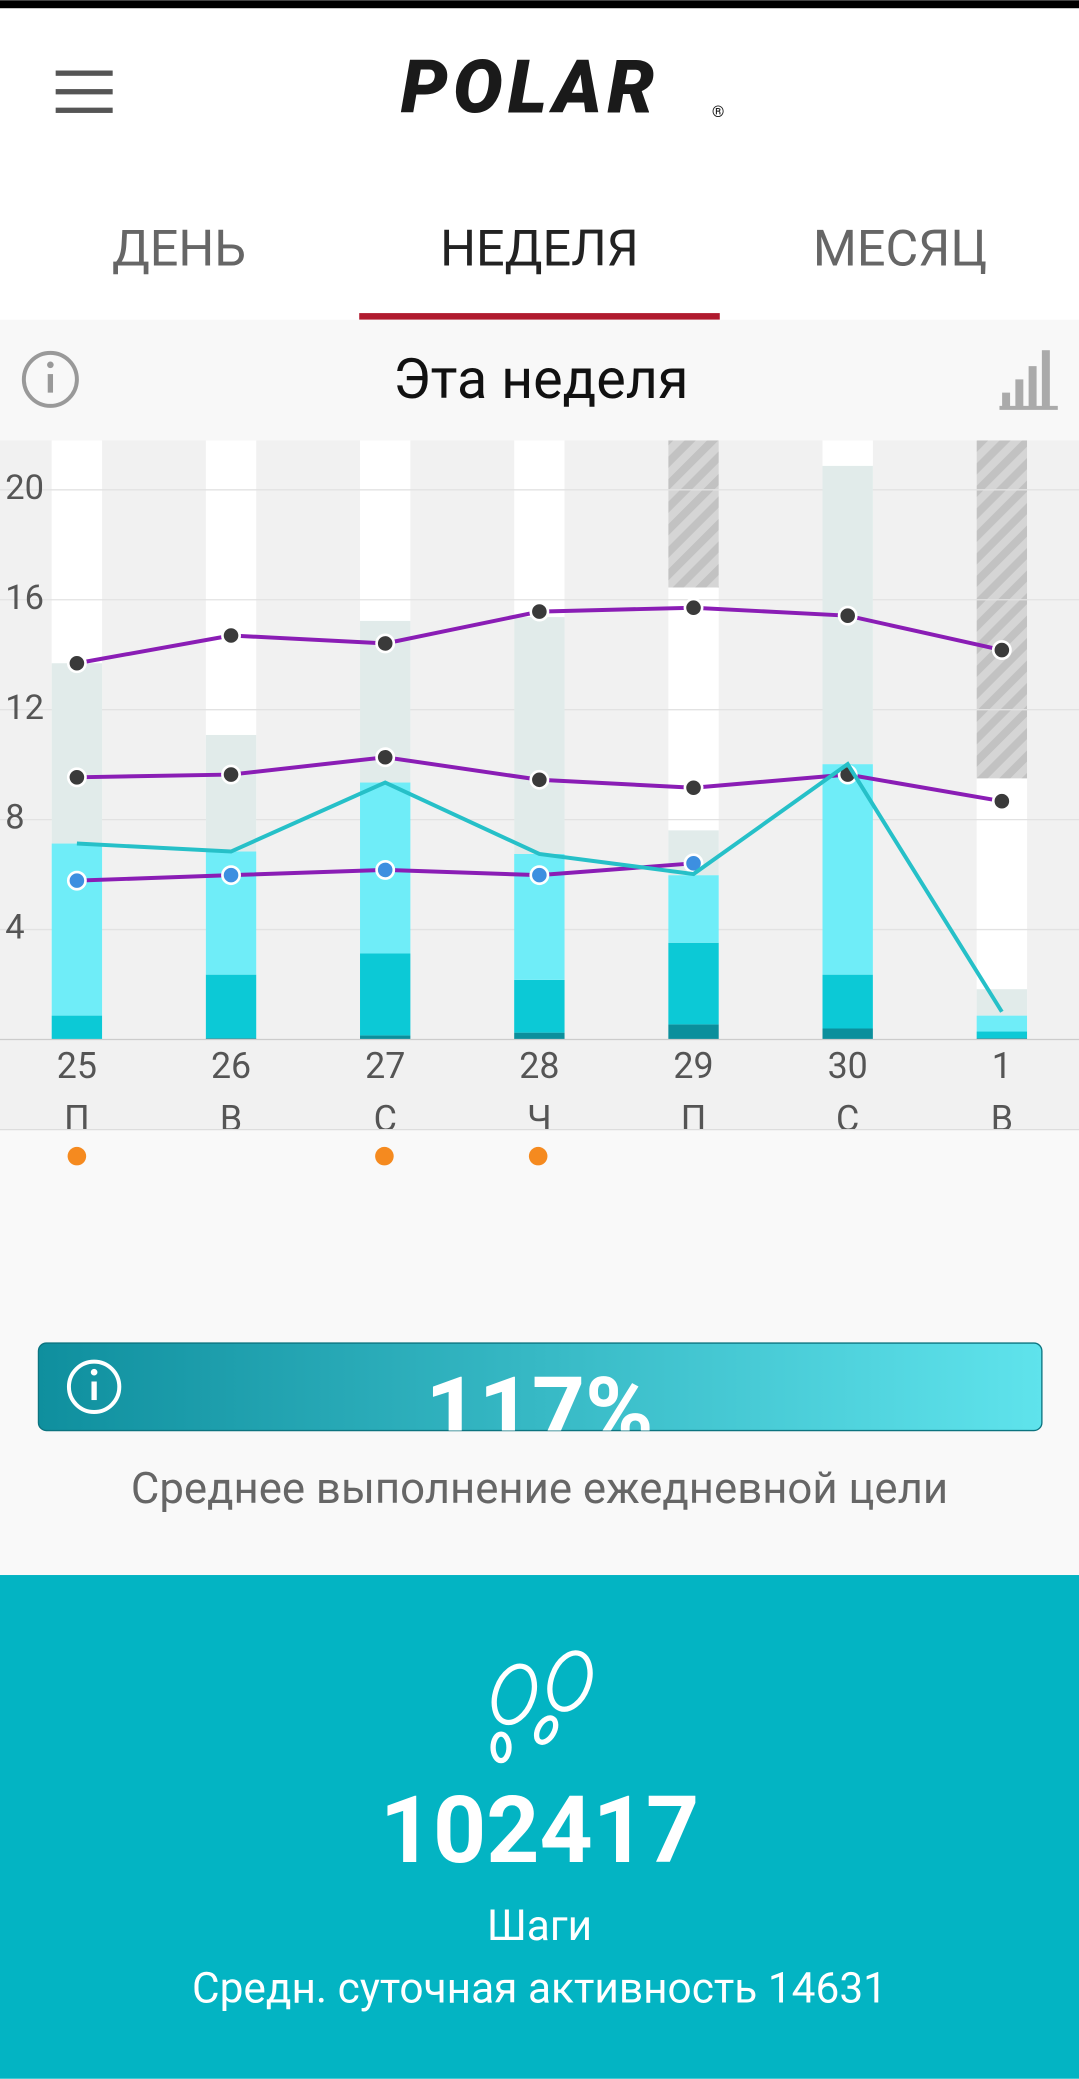  I want to click on tab: МЕСЯЦ, so click(900, 248).